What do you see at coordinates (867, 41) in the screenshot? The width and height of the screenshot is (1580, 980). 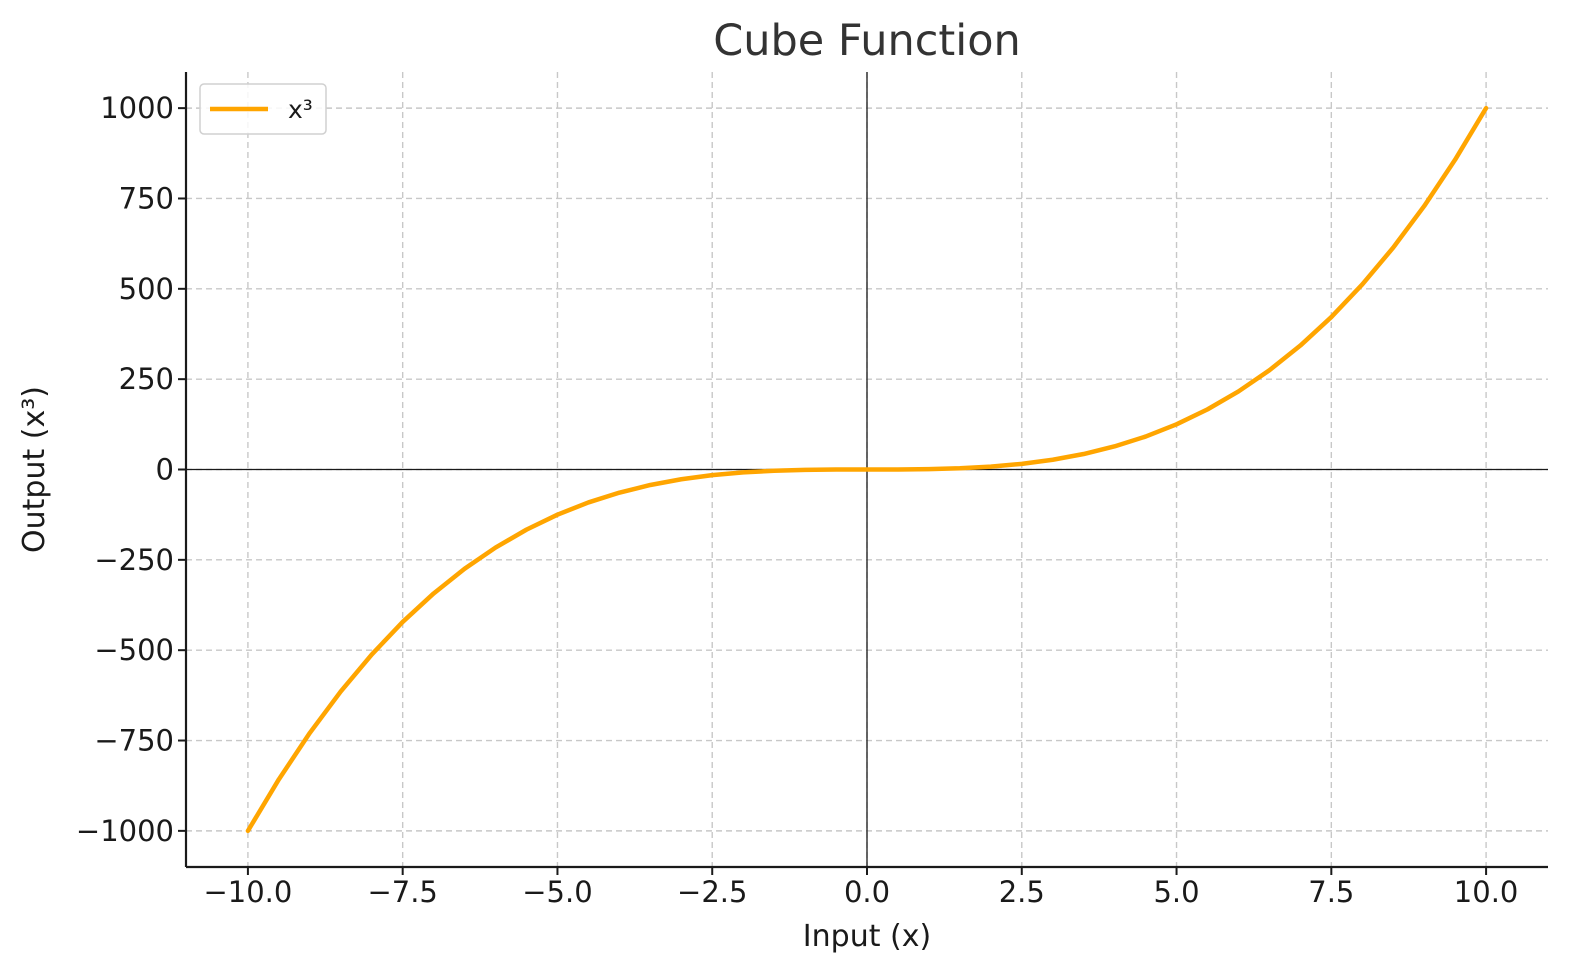 I see `chart-title: Cube Function` at bounding box center [867, 41].